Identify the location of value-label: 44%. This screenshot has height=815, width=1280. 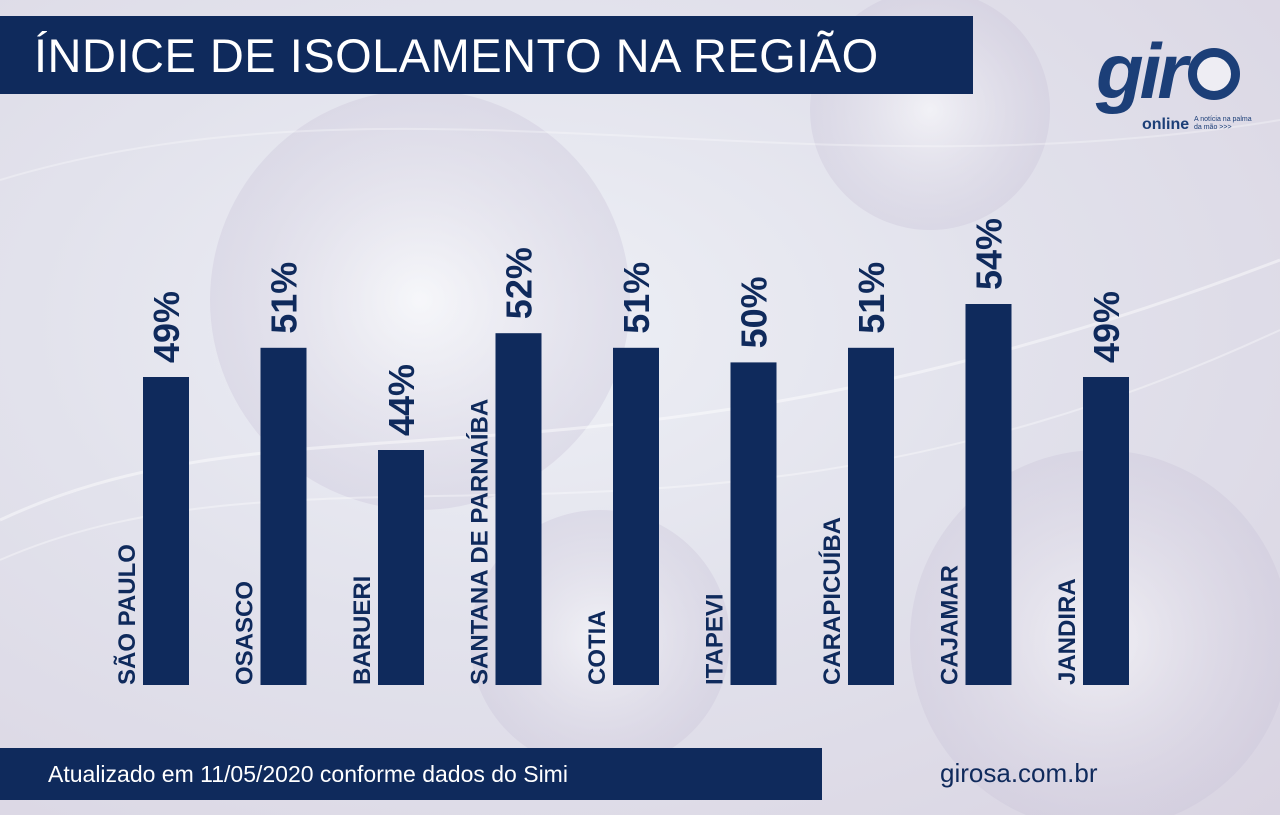
(401, 400).